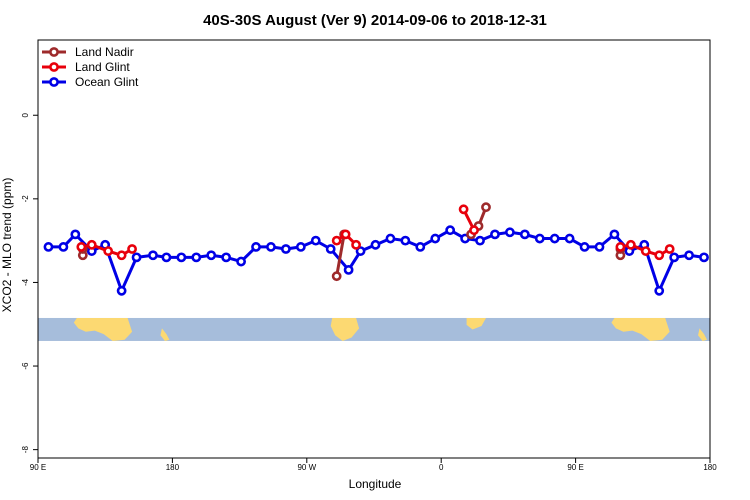  I want to click on legend-label: Land Glint, so click(102, 67).